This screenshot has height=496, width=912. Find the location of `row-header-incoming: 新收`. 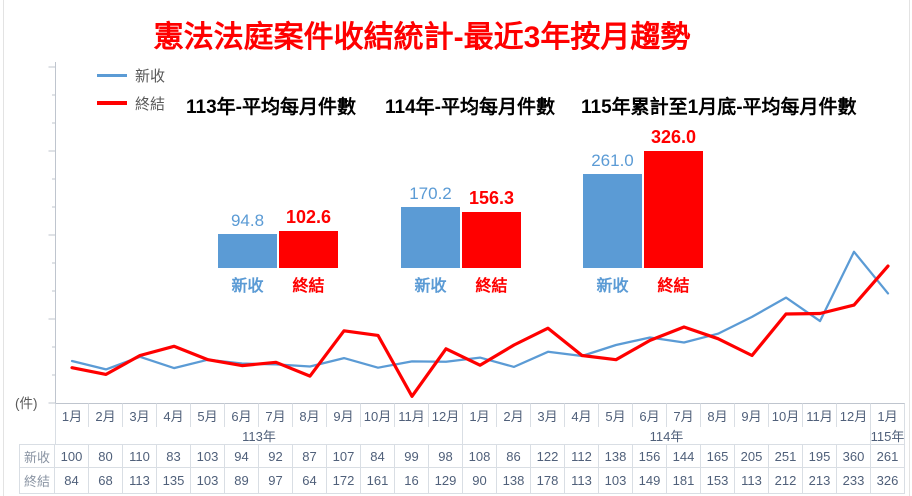

row-header-incoming: 新收 is located at coordinates (37, 456).